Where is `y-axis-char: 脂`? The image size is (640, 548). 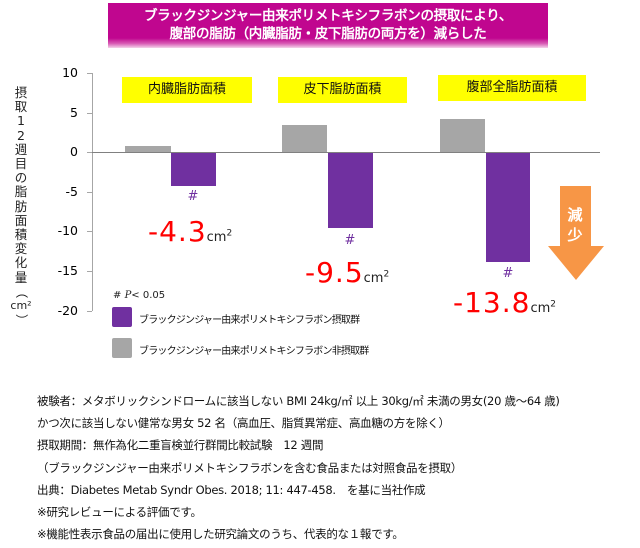
y-axis-char: 脂 is located at coordinates (21, 192).